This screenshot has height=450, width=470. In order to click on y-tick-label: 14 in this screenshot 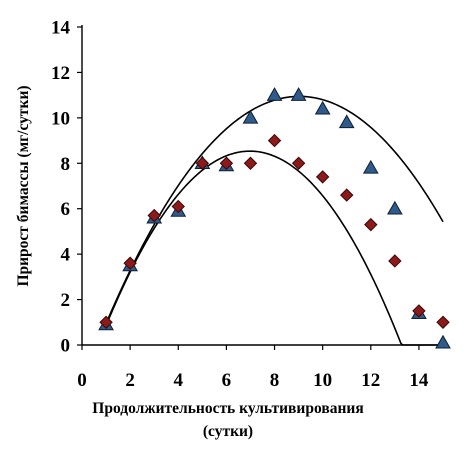, I will do `click(61, 28)`.